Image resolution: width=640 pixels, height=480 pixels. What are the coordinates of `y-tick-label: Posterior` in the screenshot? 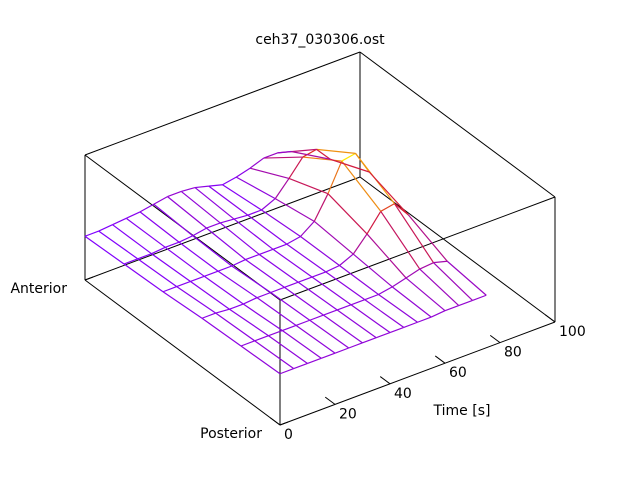 It's located at (231, 434).